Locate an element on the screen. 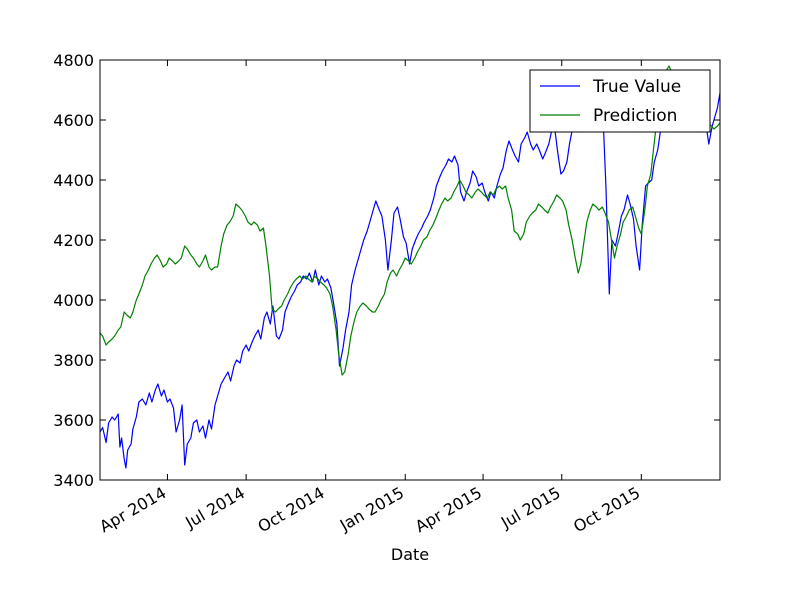 The width and height of the screenshot is (800, 600). x-tick-label: Jan 2015 is located at coordinates (371, 509).